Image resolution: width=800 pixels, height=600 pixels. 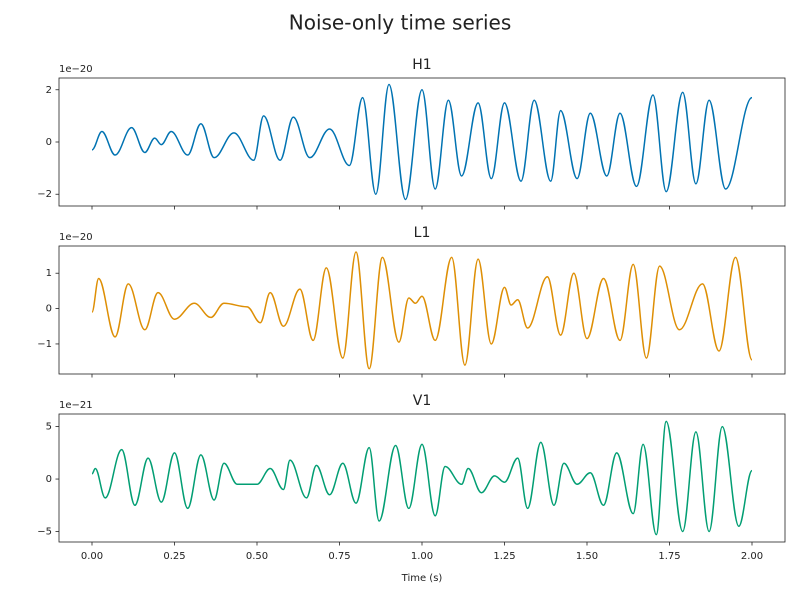 I want to click on x-tick-label: 1.50, so click(x=587, y=556).